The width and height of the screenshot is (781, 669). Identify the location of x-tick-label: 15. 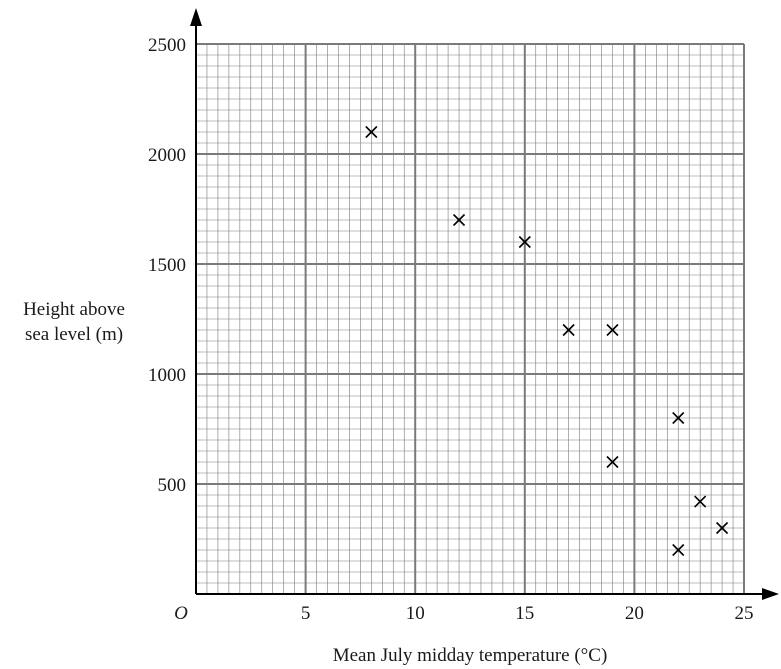
(524, 613).